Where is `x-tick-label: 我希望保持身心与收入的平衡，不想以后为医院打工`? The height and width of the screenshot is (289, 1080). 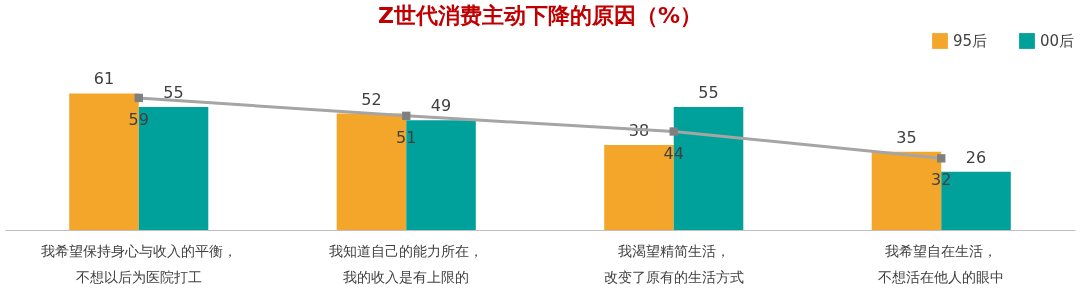 x-tick-label: 我希望保持身心与收入的平衡，不想以后为医院打工 is located at coordinates (138, 263).